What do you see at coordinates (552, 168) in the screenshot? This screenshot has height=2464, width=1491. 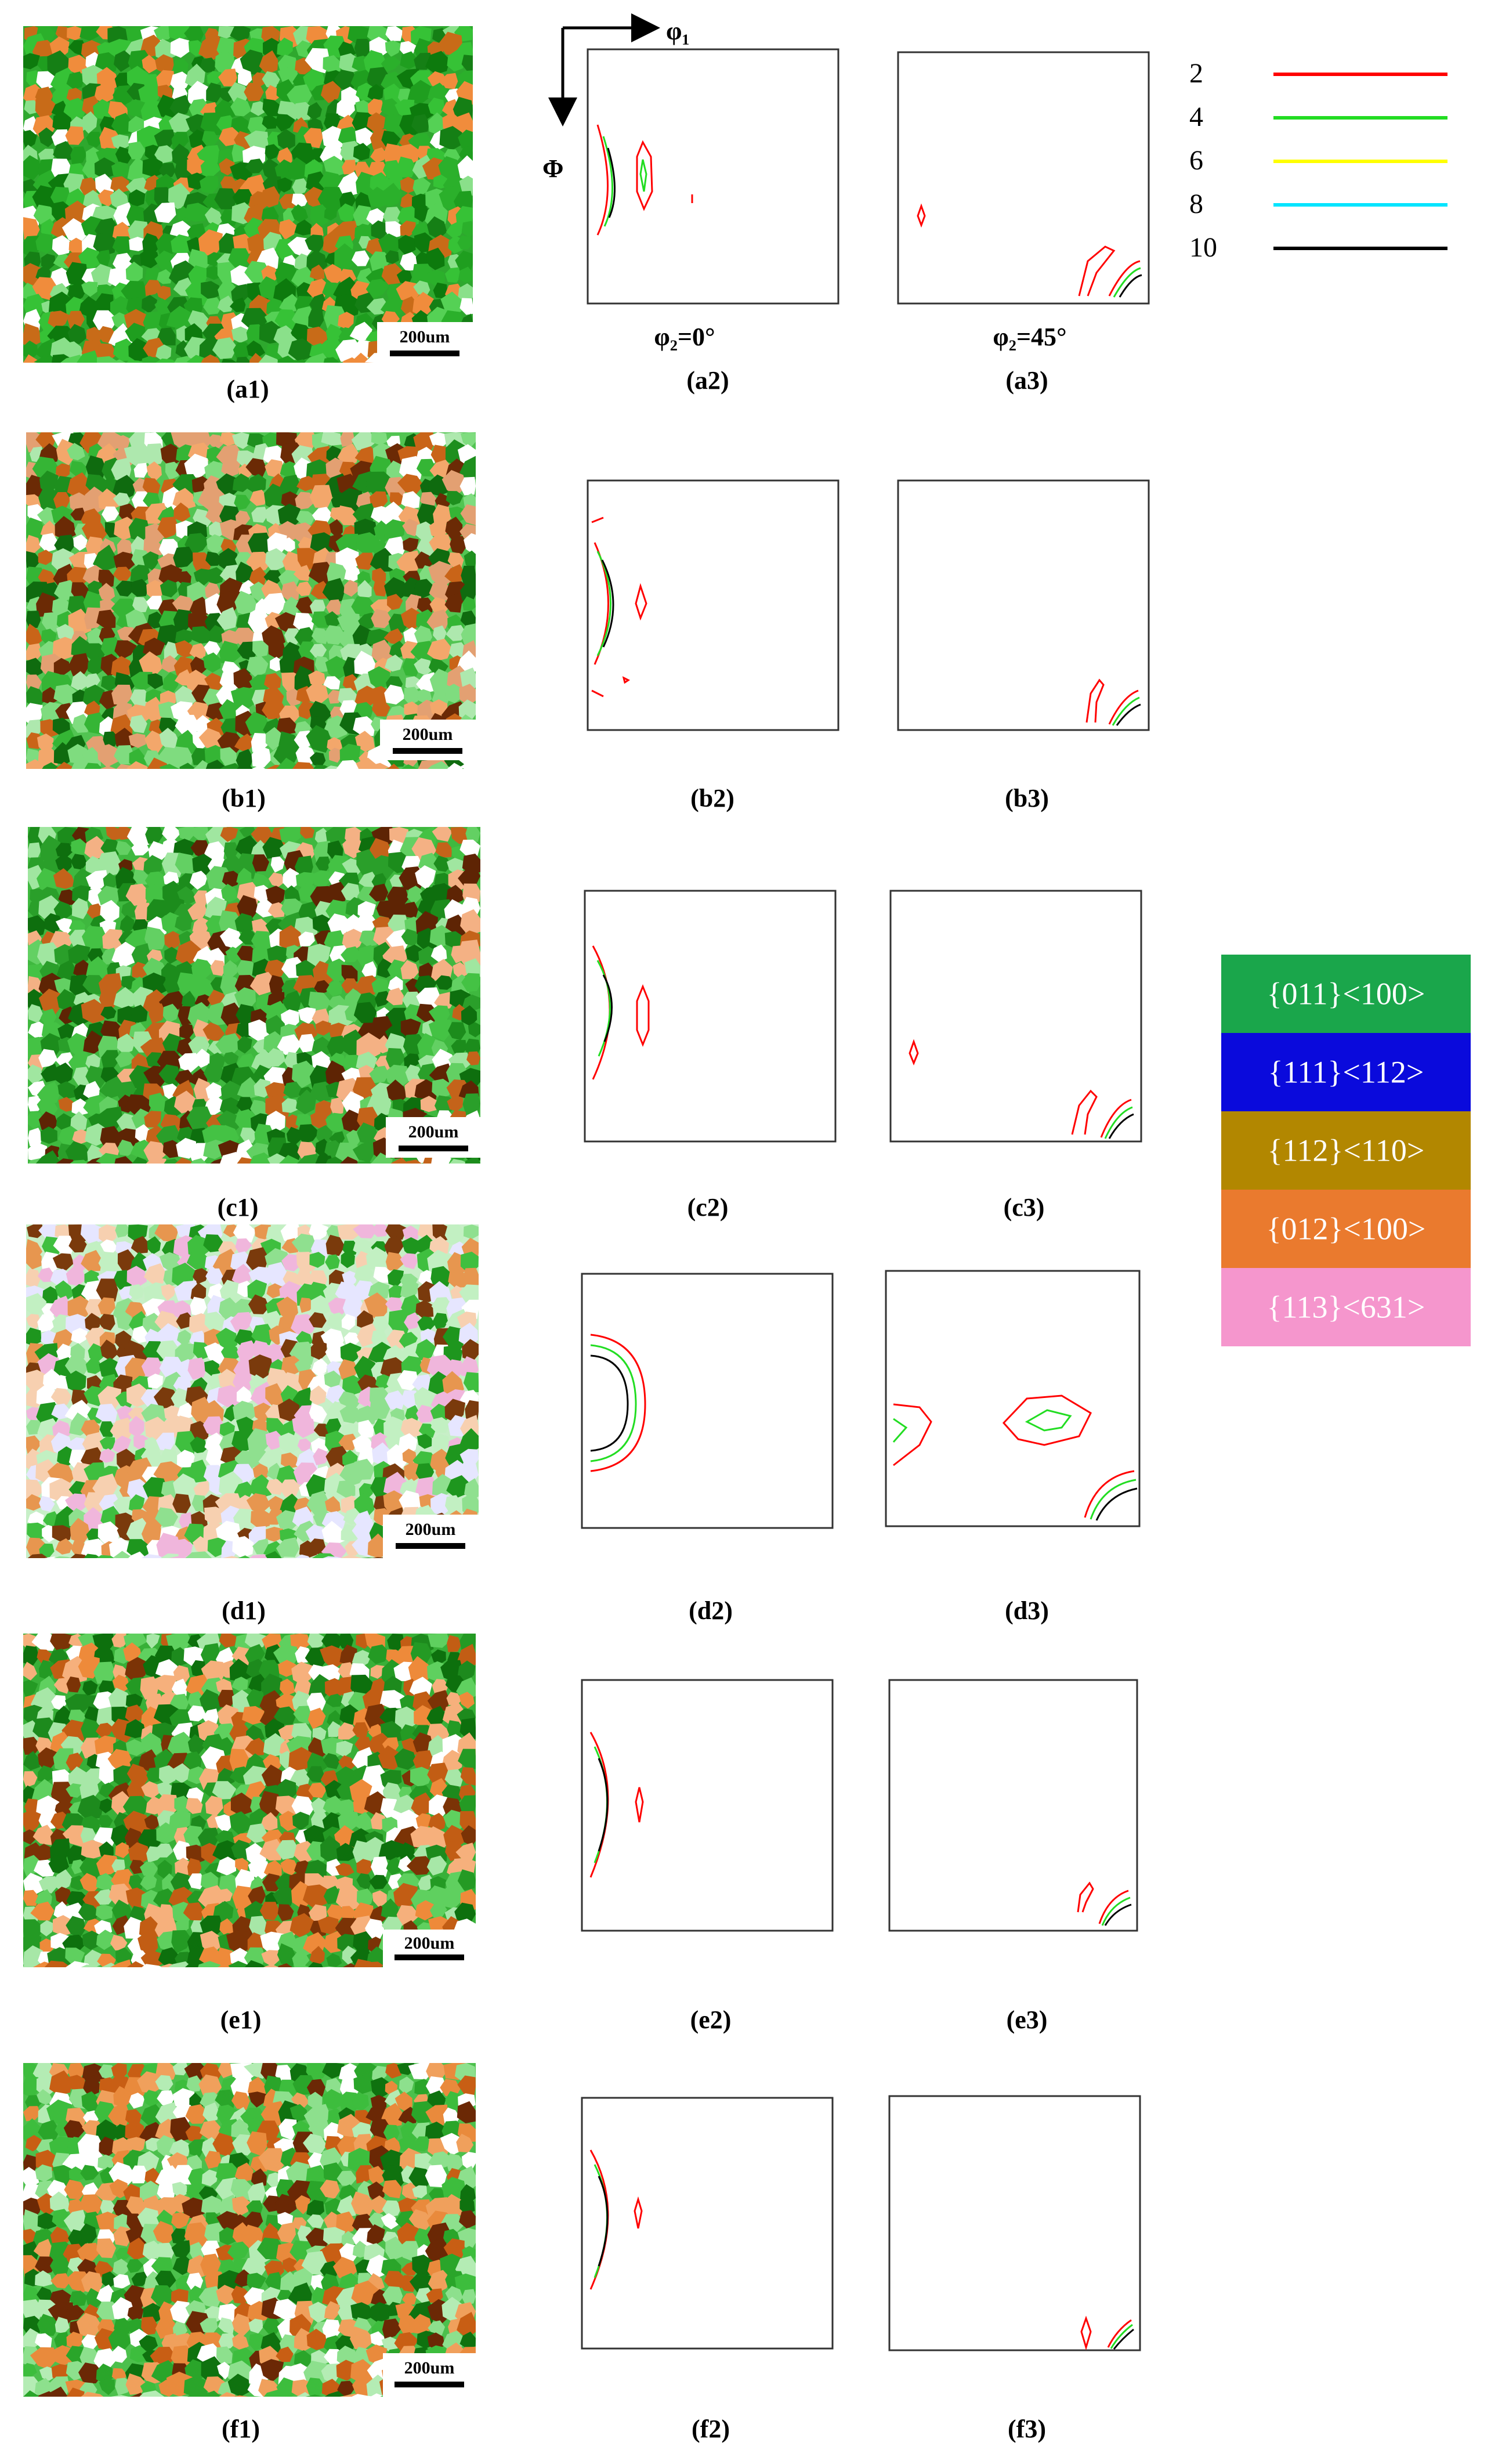 I see `Phi-axis-label: Φ` at bounding box center [552, 168].